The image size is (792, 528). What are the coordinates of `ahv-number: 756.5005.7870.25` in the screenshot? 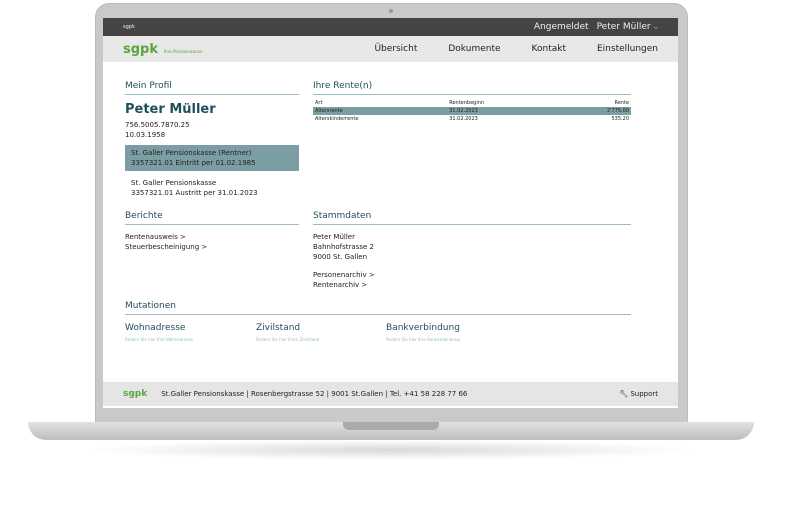 It's located at (157, 125).